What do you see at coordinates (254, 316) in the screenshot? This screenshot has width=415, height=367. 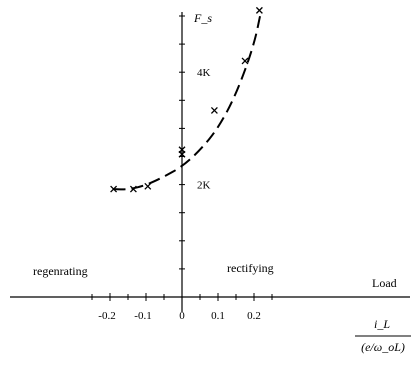 I see `x-tick-label: 0.2` at bounding box center [254, 316].